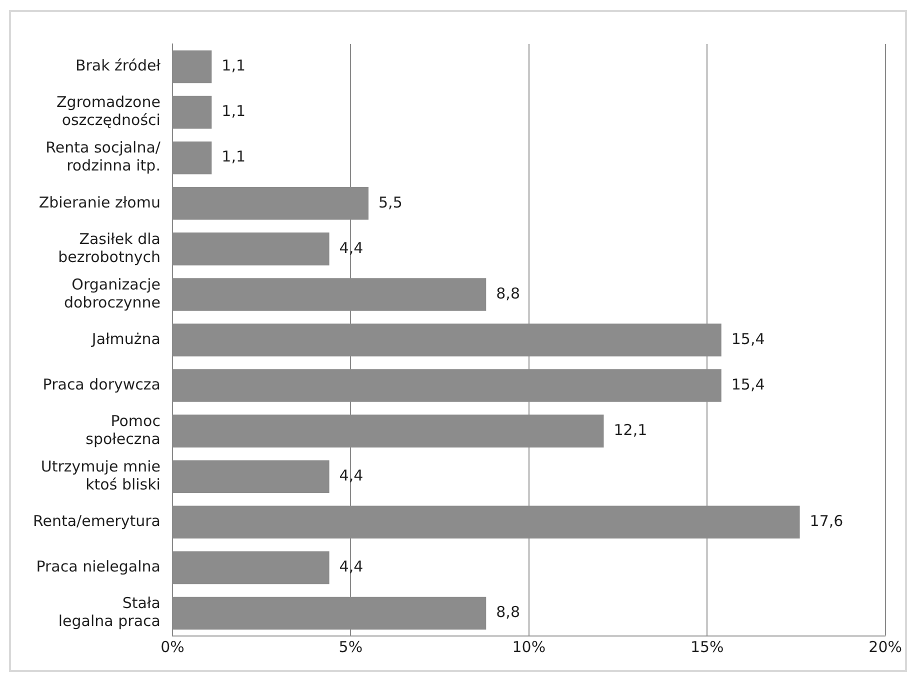  Describe the element at coordinates (118, 65) in the screenshot. I see `y-tick-label: Brak źródeł` at that location.